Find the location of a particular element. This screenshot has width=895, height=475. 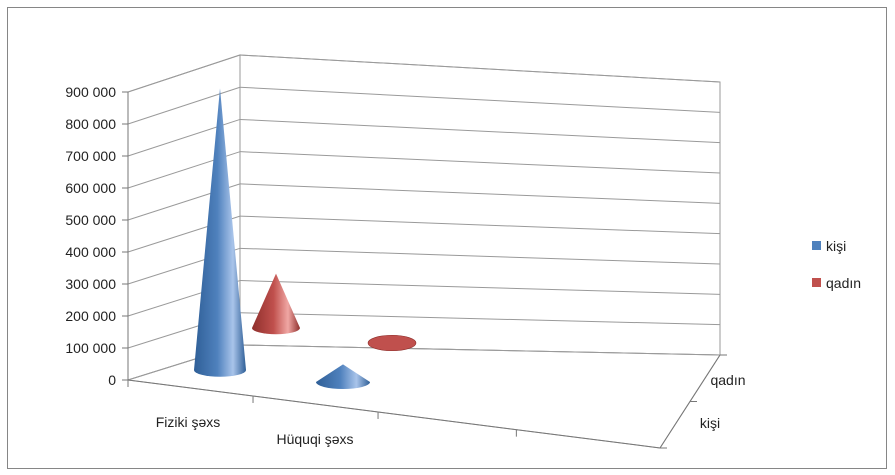

depth-label: qadın is located at coordinates (727, 380).